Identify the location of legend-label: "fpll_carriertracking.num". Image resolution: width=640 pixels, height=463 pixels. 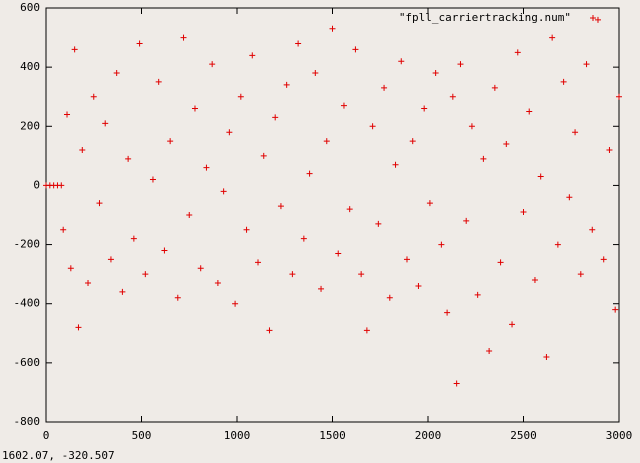
(485, 17).